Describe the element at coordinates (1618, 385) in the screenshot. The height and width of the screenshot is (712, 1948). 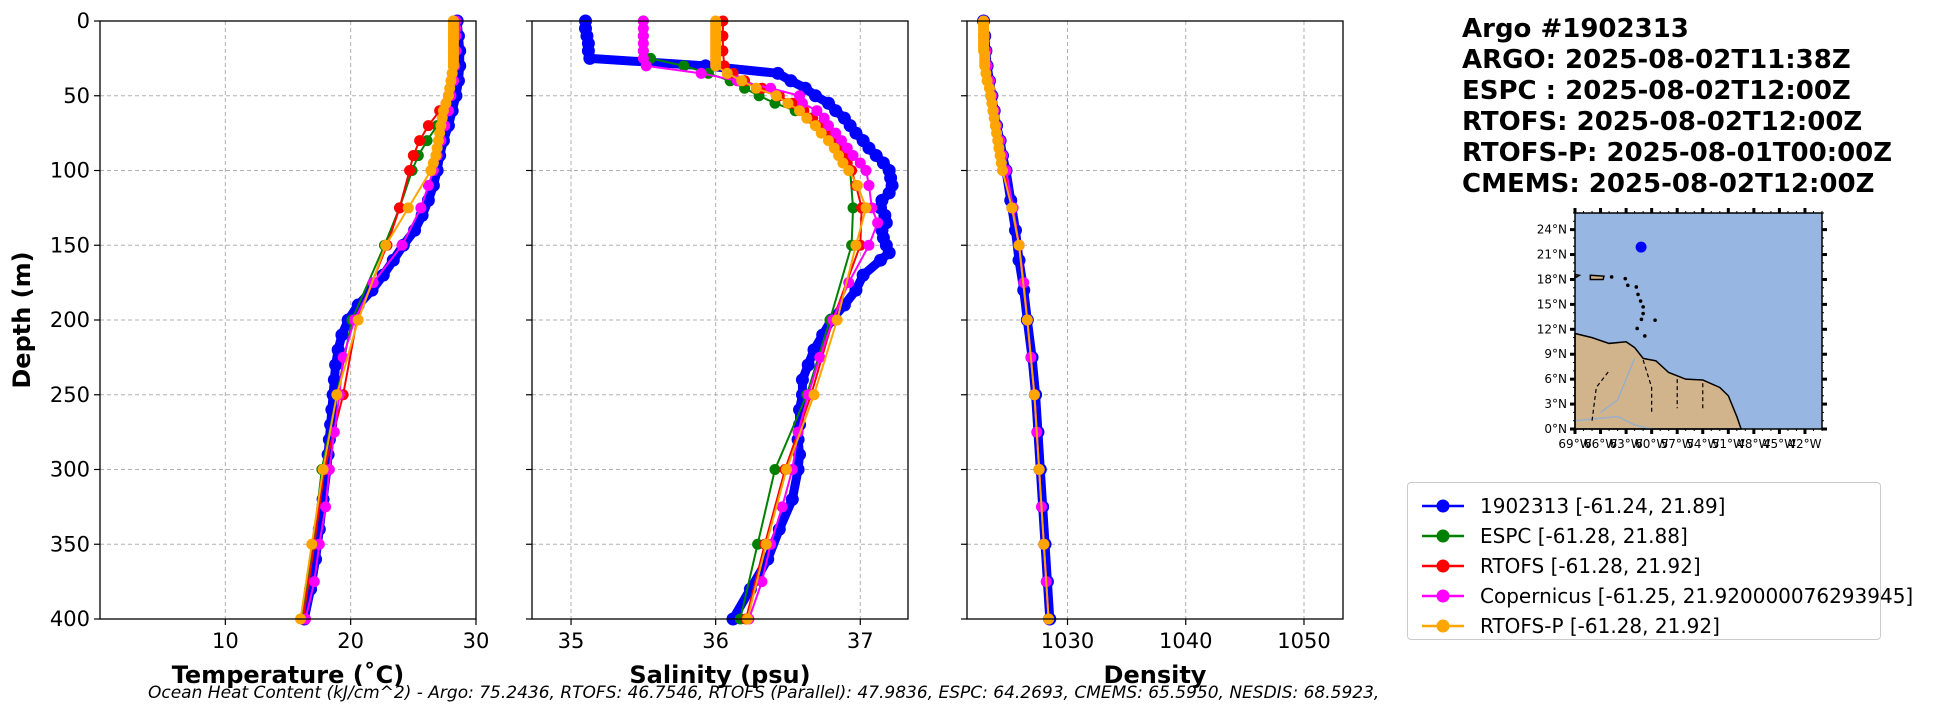
I see `map-river` at that location.